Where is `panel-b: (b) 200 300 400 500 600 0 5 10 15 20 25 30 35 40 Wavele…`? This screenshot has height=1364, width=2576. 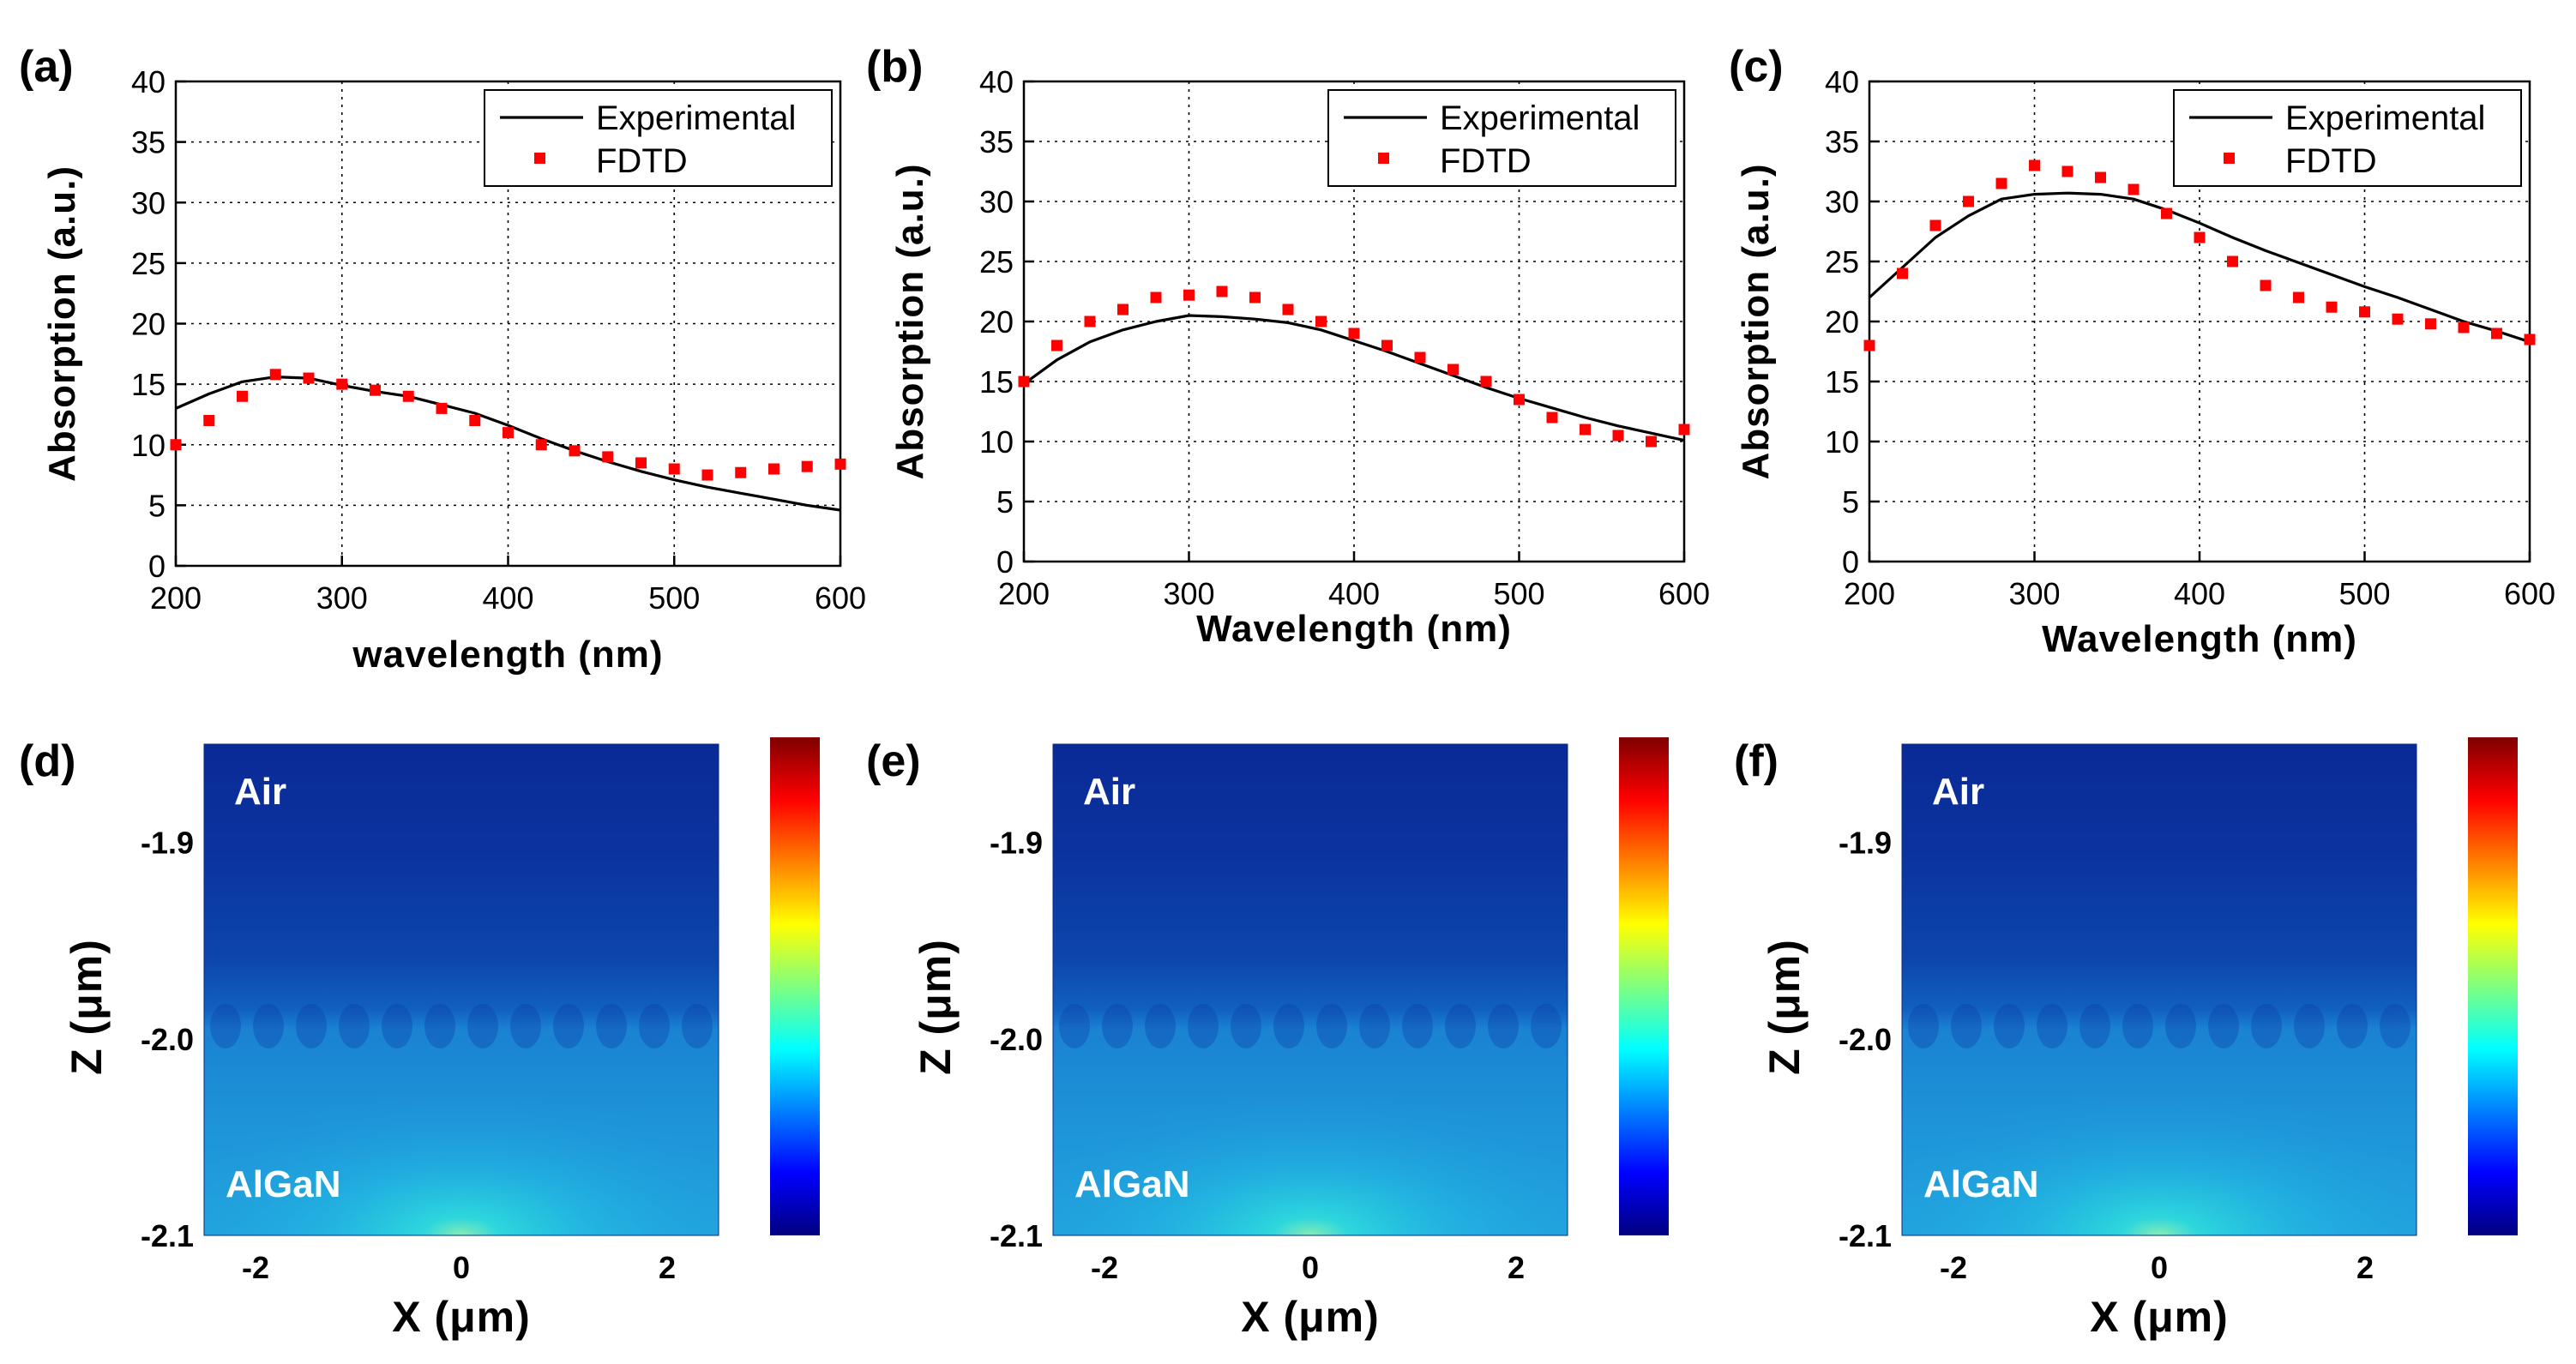
panel-b: (b) 200 300 400 500 600 0 5 10 15 20 25 30 35 40 Wavele… is located at coordinates (1288, 346).